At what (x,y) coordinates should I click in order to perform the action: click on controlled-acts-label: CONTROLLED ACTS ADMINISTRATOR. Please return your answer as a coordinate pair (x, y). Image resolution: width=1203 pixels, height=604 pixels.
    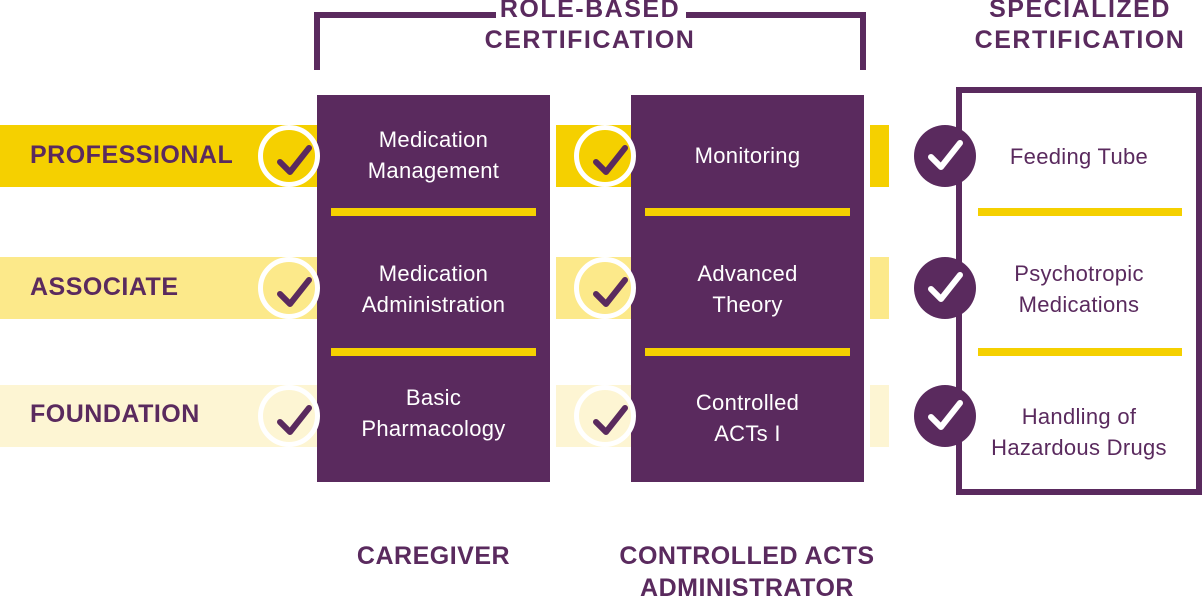
    Looking at the image, I should click on (747, 572).